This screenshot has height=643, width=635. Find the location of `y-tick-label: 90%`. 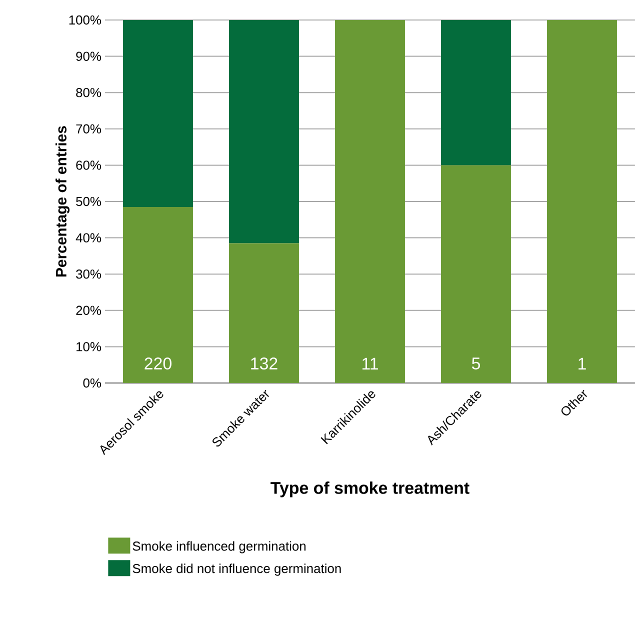

y-tick-label: 90% is located at coordinates (89, 56).